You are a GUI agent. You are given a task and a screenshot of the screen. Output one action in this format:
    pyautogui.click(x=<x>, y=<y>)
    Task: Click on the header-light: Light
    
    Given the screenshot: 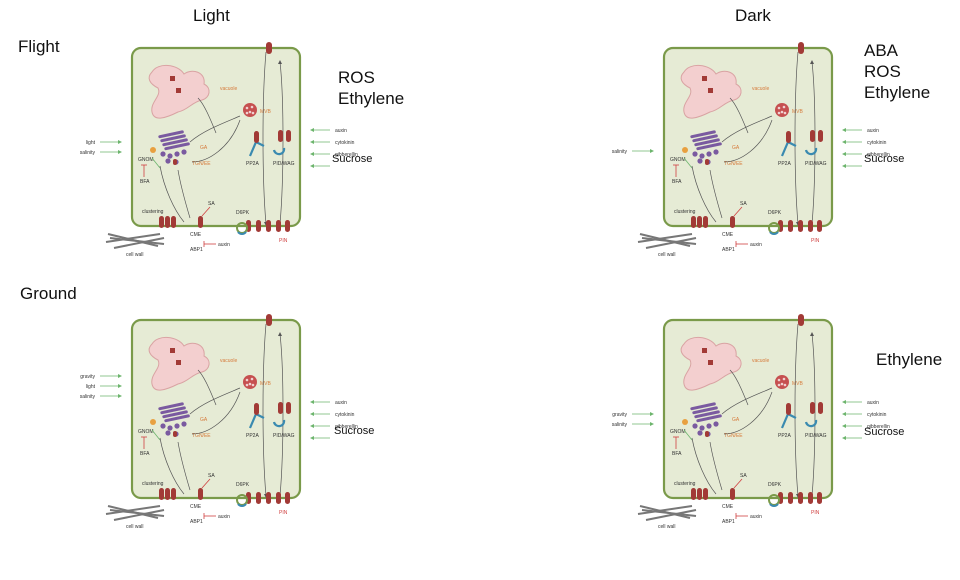 What is the action you would take?
    pyautogui.click(x=211, y=15)
    